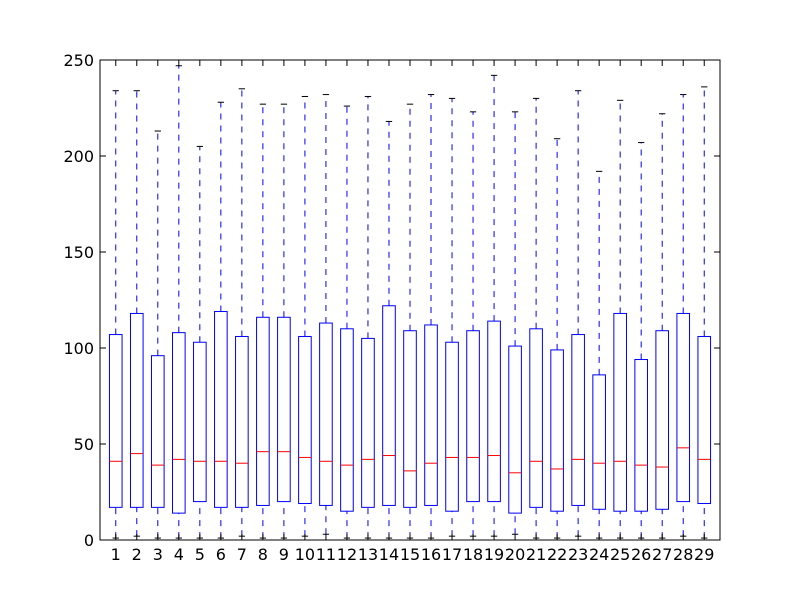 The width and height of the screenshot is (800, 605). What do you see at coordinates (389, 554) in the screenshot?
I see `x-tick-label: 14` at bounding box center [389, 554].